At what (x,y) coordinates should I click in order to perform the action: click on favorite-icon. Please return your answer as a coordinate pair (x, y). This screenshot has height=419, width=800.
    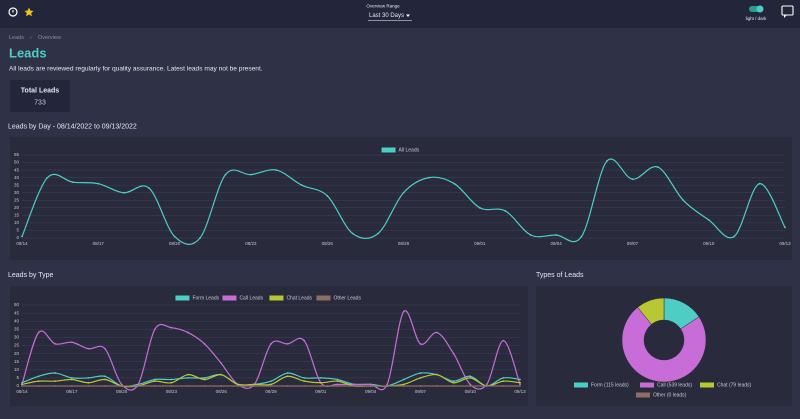
    Looking at the image, I should click on (29, 12).